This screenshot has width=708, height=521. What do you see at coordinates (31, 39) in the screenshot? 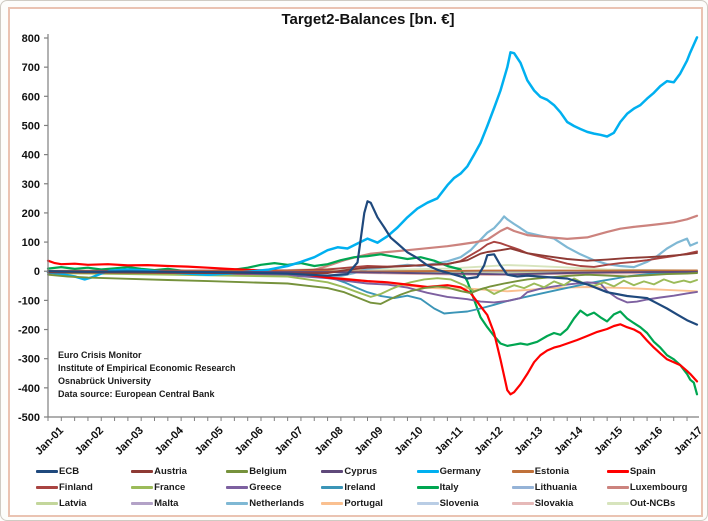
I see `y-tick-label: 800` at bounding box center [31, 39].